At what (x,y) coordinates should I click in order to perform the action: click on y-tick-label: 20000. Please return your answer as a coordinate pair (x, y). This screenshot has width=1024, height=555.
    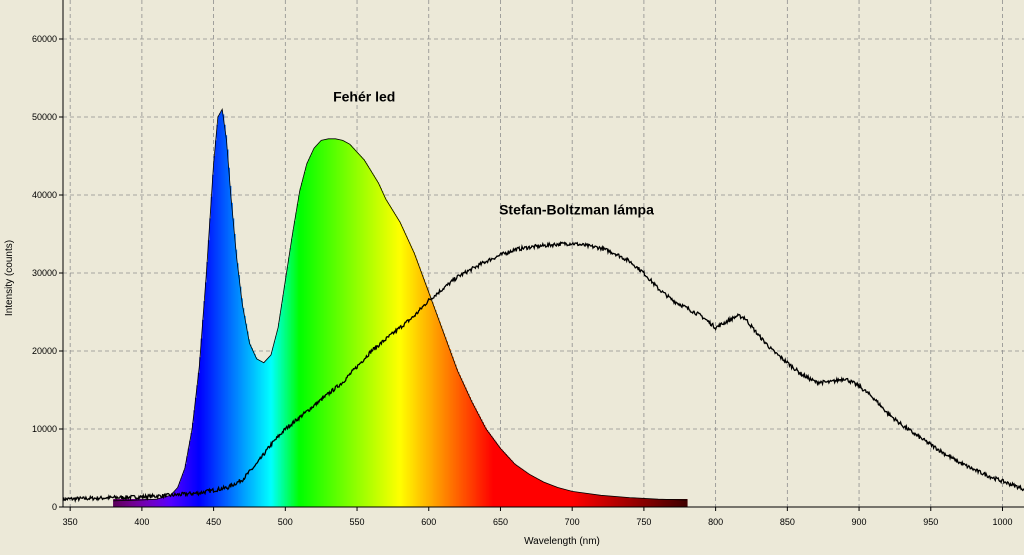
    Looking at the image, I should click on (44, 351).